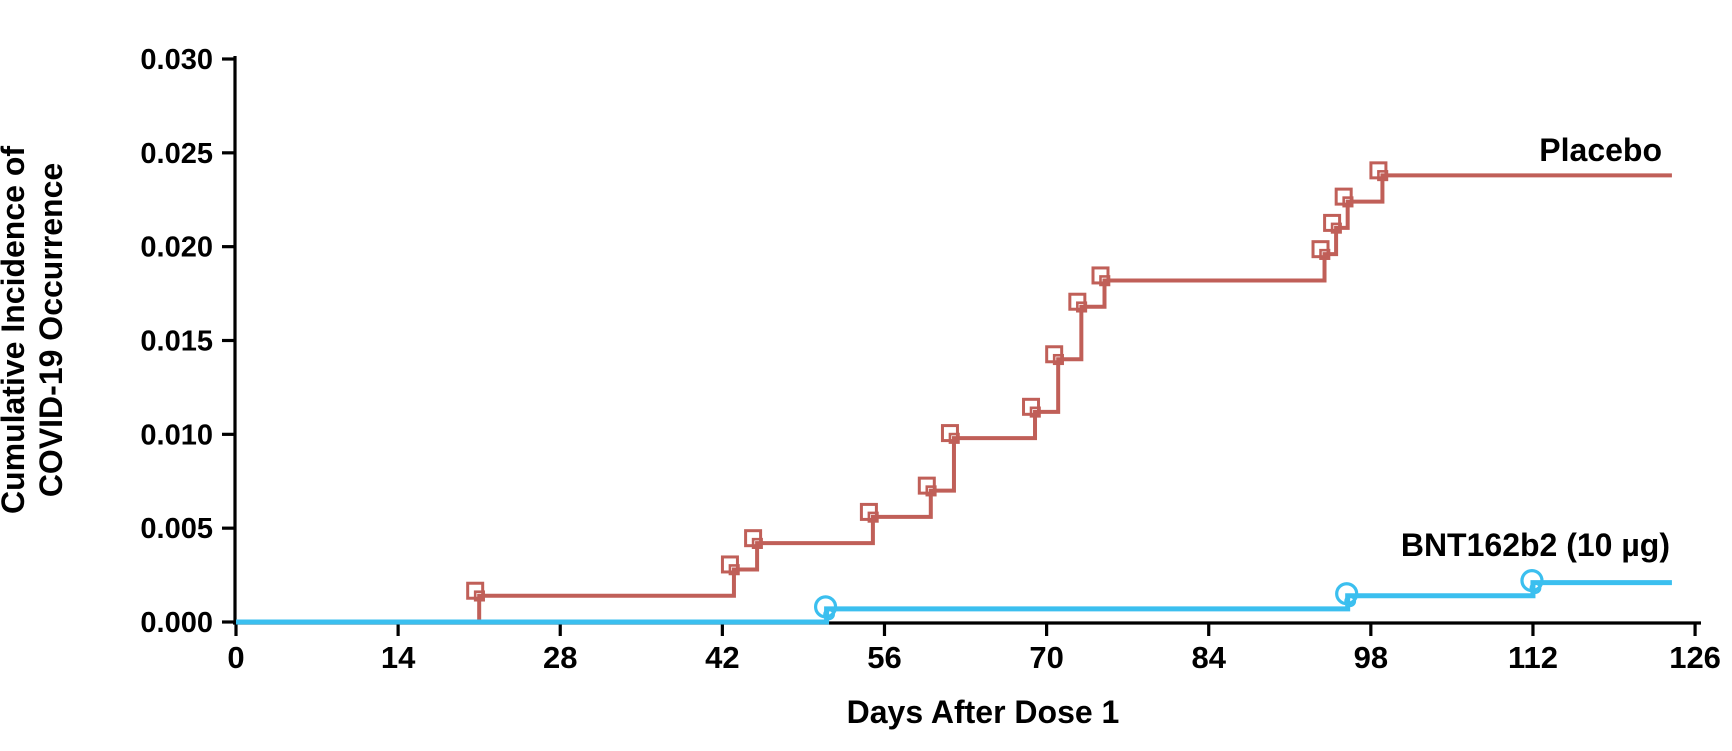 The height and width of the screenshot is (751, 1732). I want to click on x-axis-title: Days After Dose 1, so click(983, 712).